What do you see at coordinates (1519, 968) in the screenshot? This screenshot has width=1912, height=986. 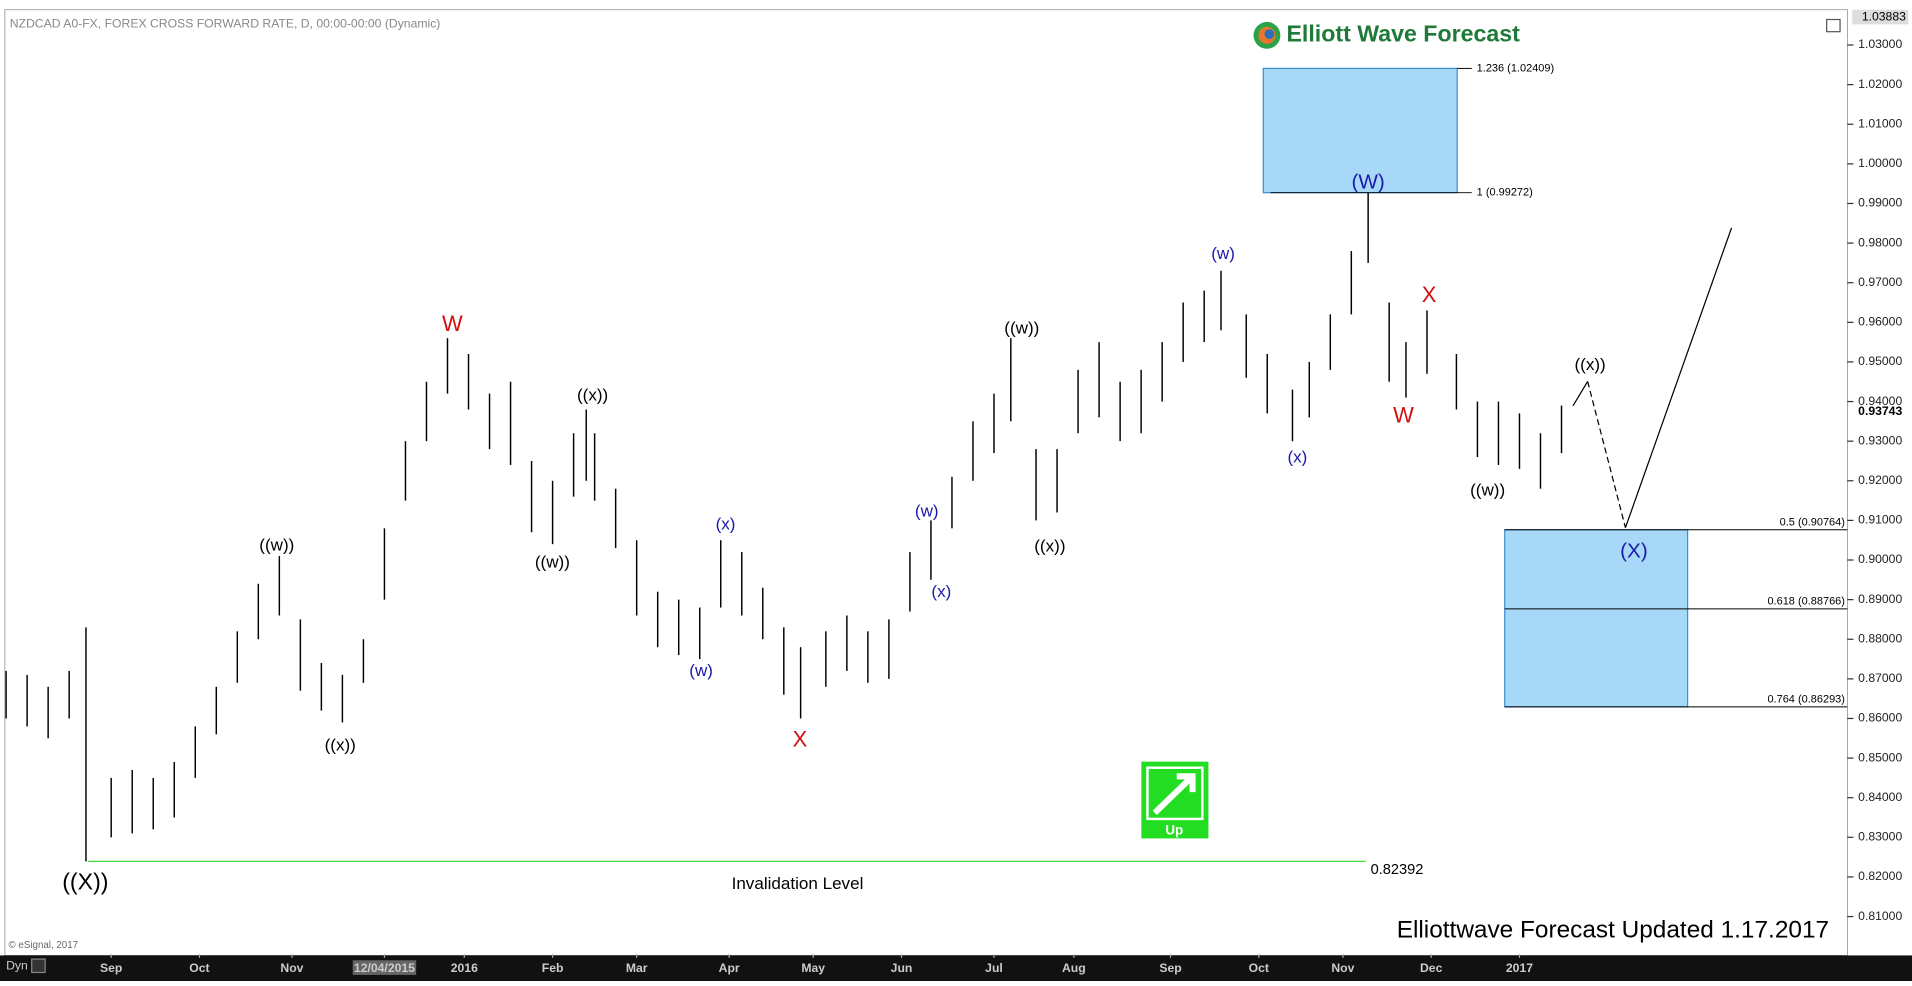 I see `x-tick-label: 2017` at bounding box center [1519, 968].